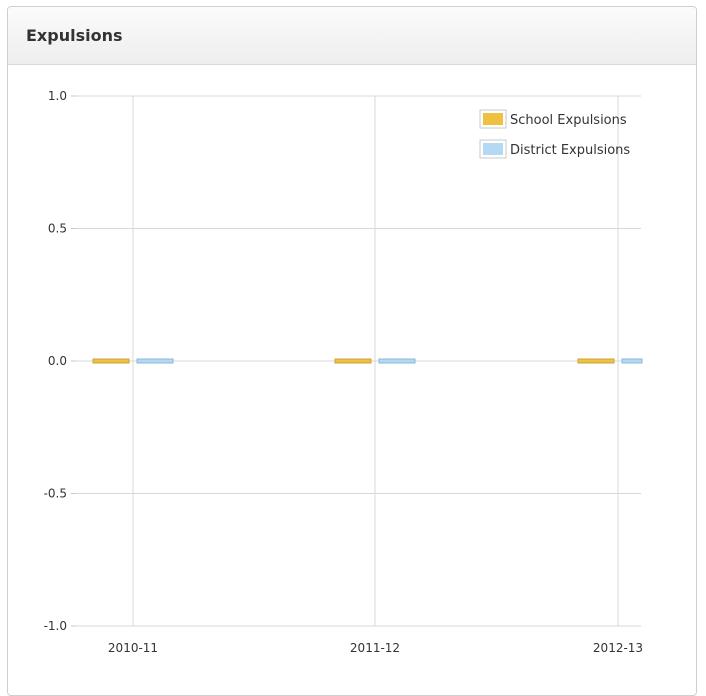 This screenshot has height=696, width=706. I want to click on legend-label: School Expulsions, so click(568, 120).